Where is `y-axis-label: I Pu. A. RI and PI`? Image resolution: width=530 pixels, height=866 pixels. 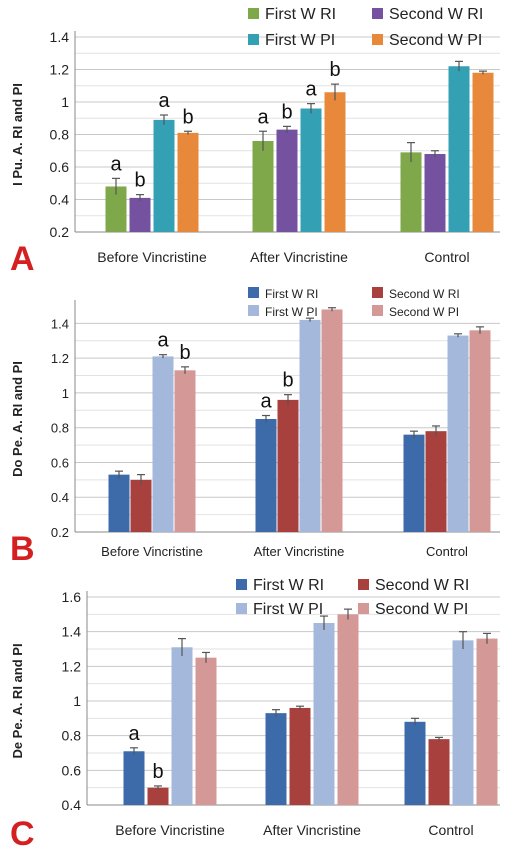
y-axis-label: I Pu. A. RI and PI is located at coordinates (17, 134).